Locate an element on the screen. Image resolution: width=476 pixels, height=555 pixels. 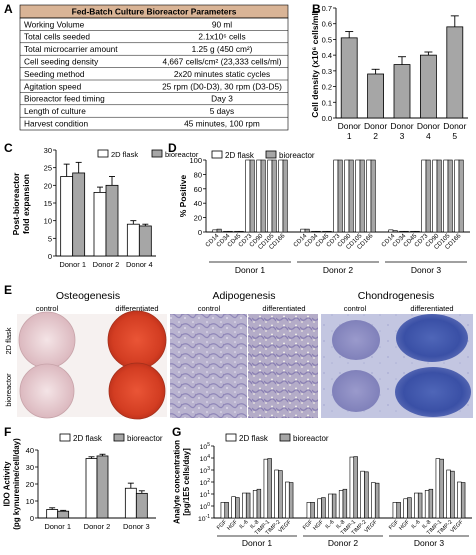
x-tick-label: 5 is located at coordinates (454, 136).